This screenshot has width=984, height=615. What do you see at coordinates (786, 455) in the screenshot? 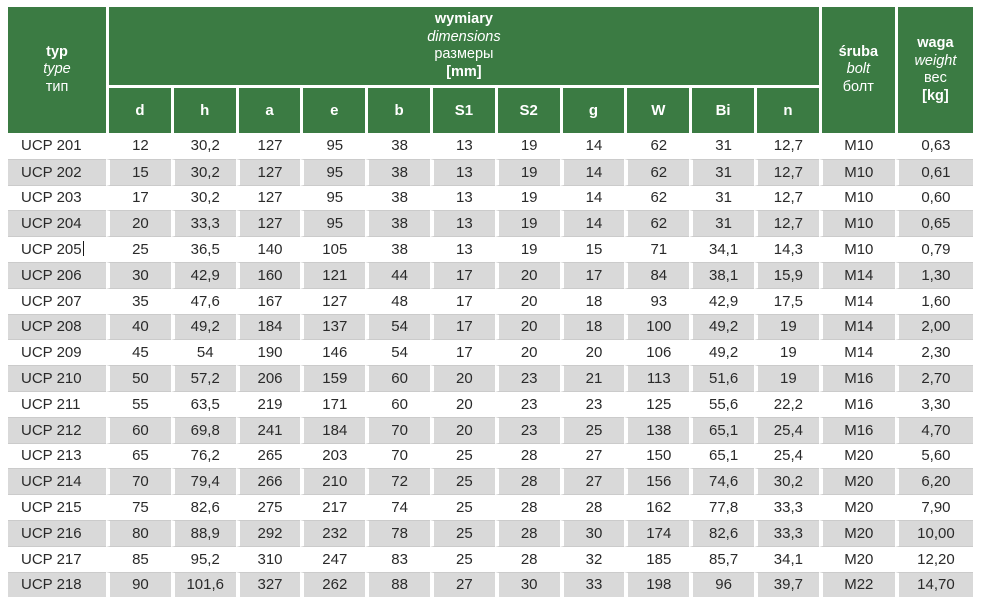
I see `dimension-cell: 25,4` at bounding box center [786, 455].